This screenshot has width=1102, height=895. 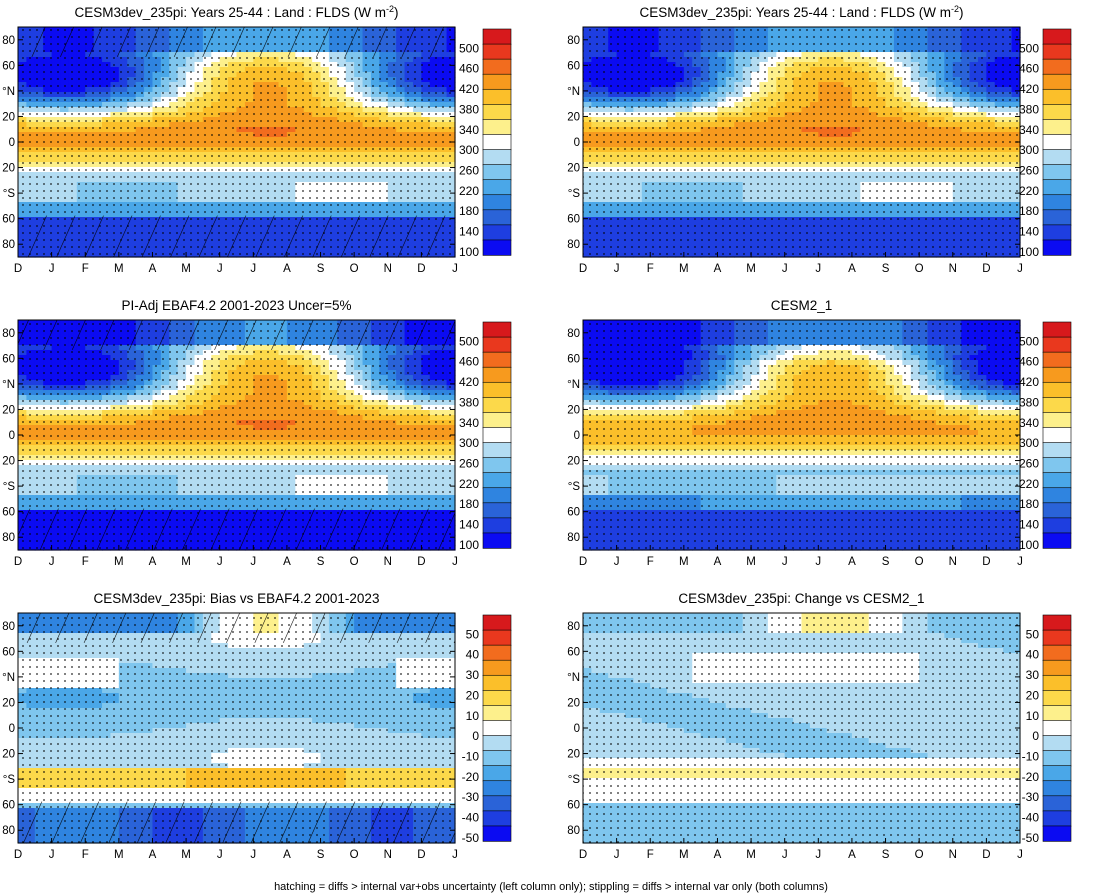 What do you see at coordinates (236, 305) in the screenshot?
I see `panel-title: PI-Adj EBAF4.2 2001-2023 Uncer=5%` at bounding box center [236, 305].